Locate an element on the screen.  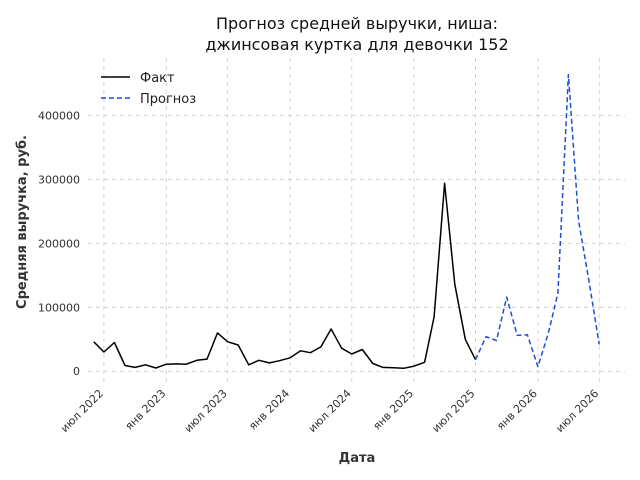
x-tick-label: июл 2024 is located at coordinates (330, 411).